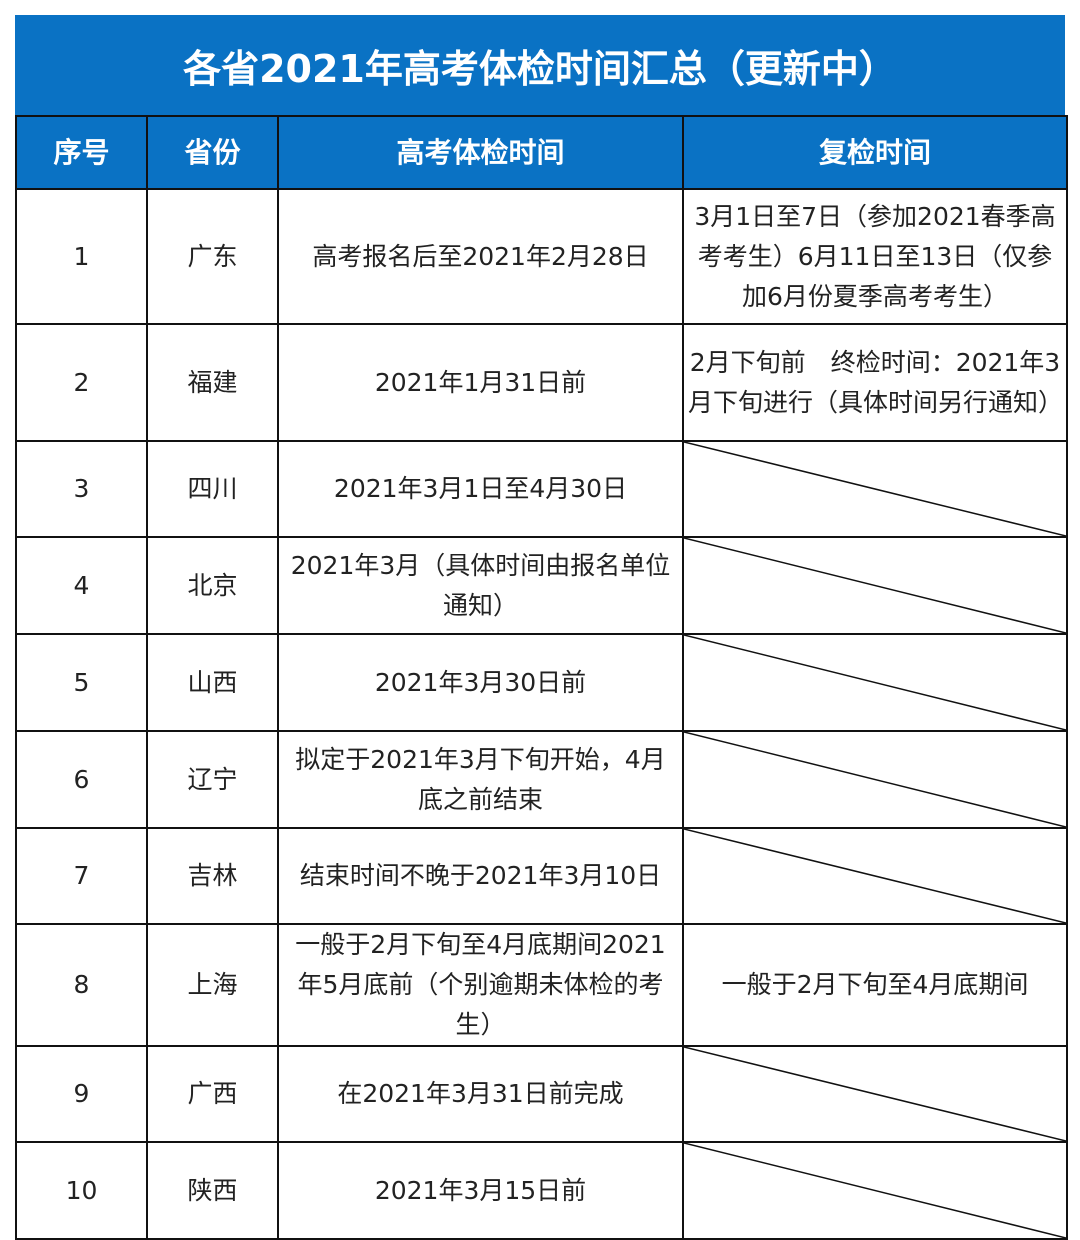  I want to click on province-cell: 广西, so click(212, 1094).